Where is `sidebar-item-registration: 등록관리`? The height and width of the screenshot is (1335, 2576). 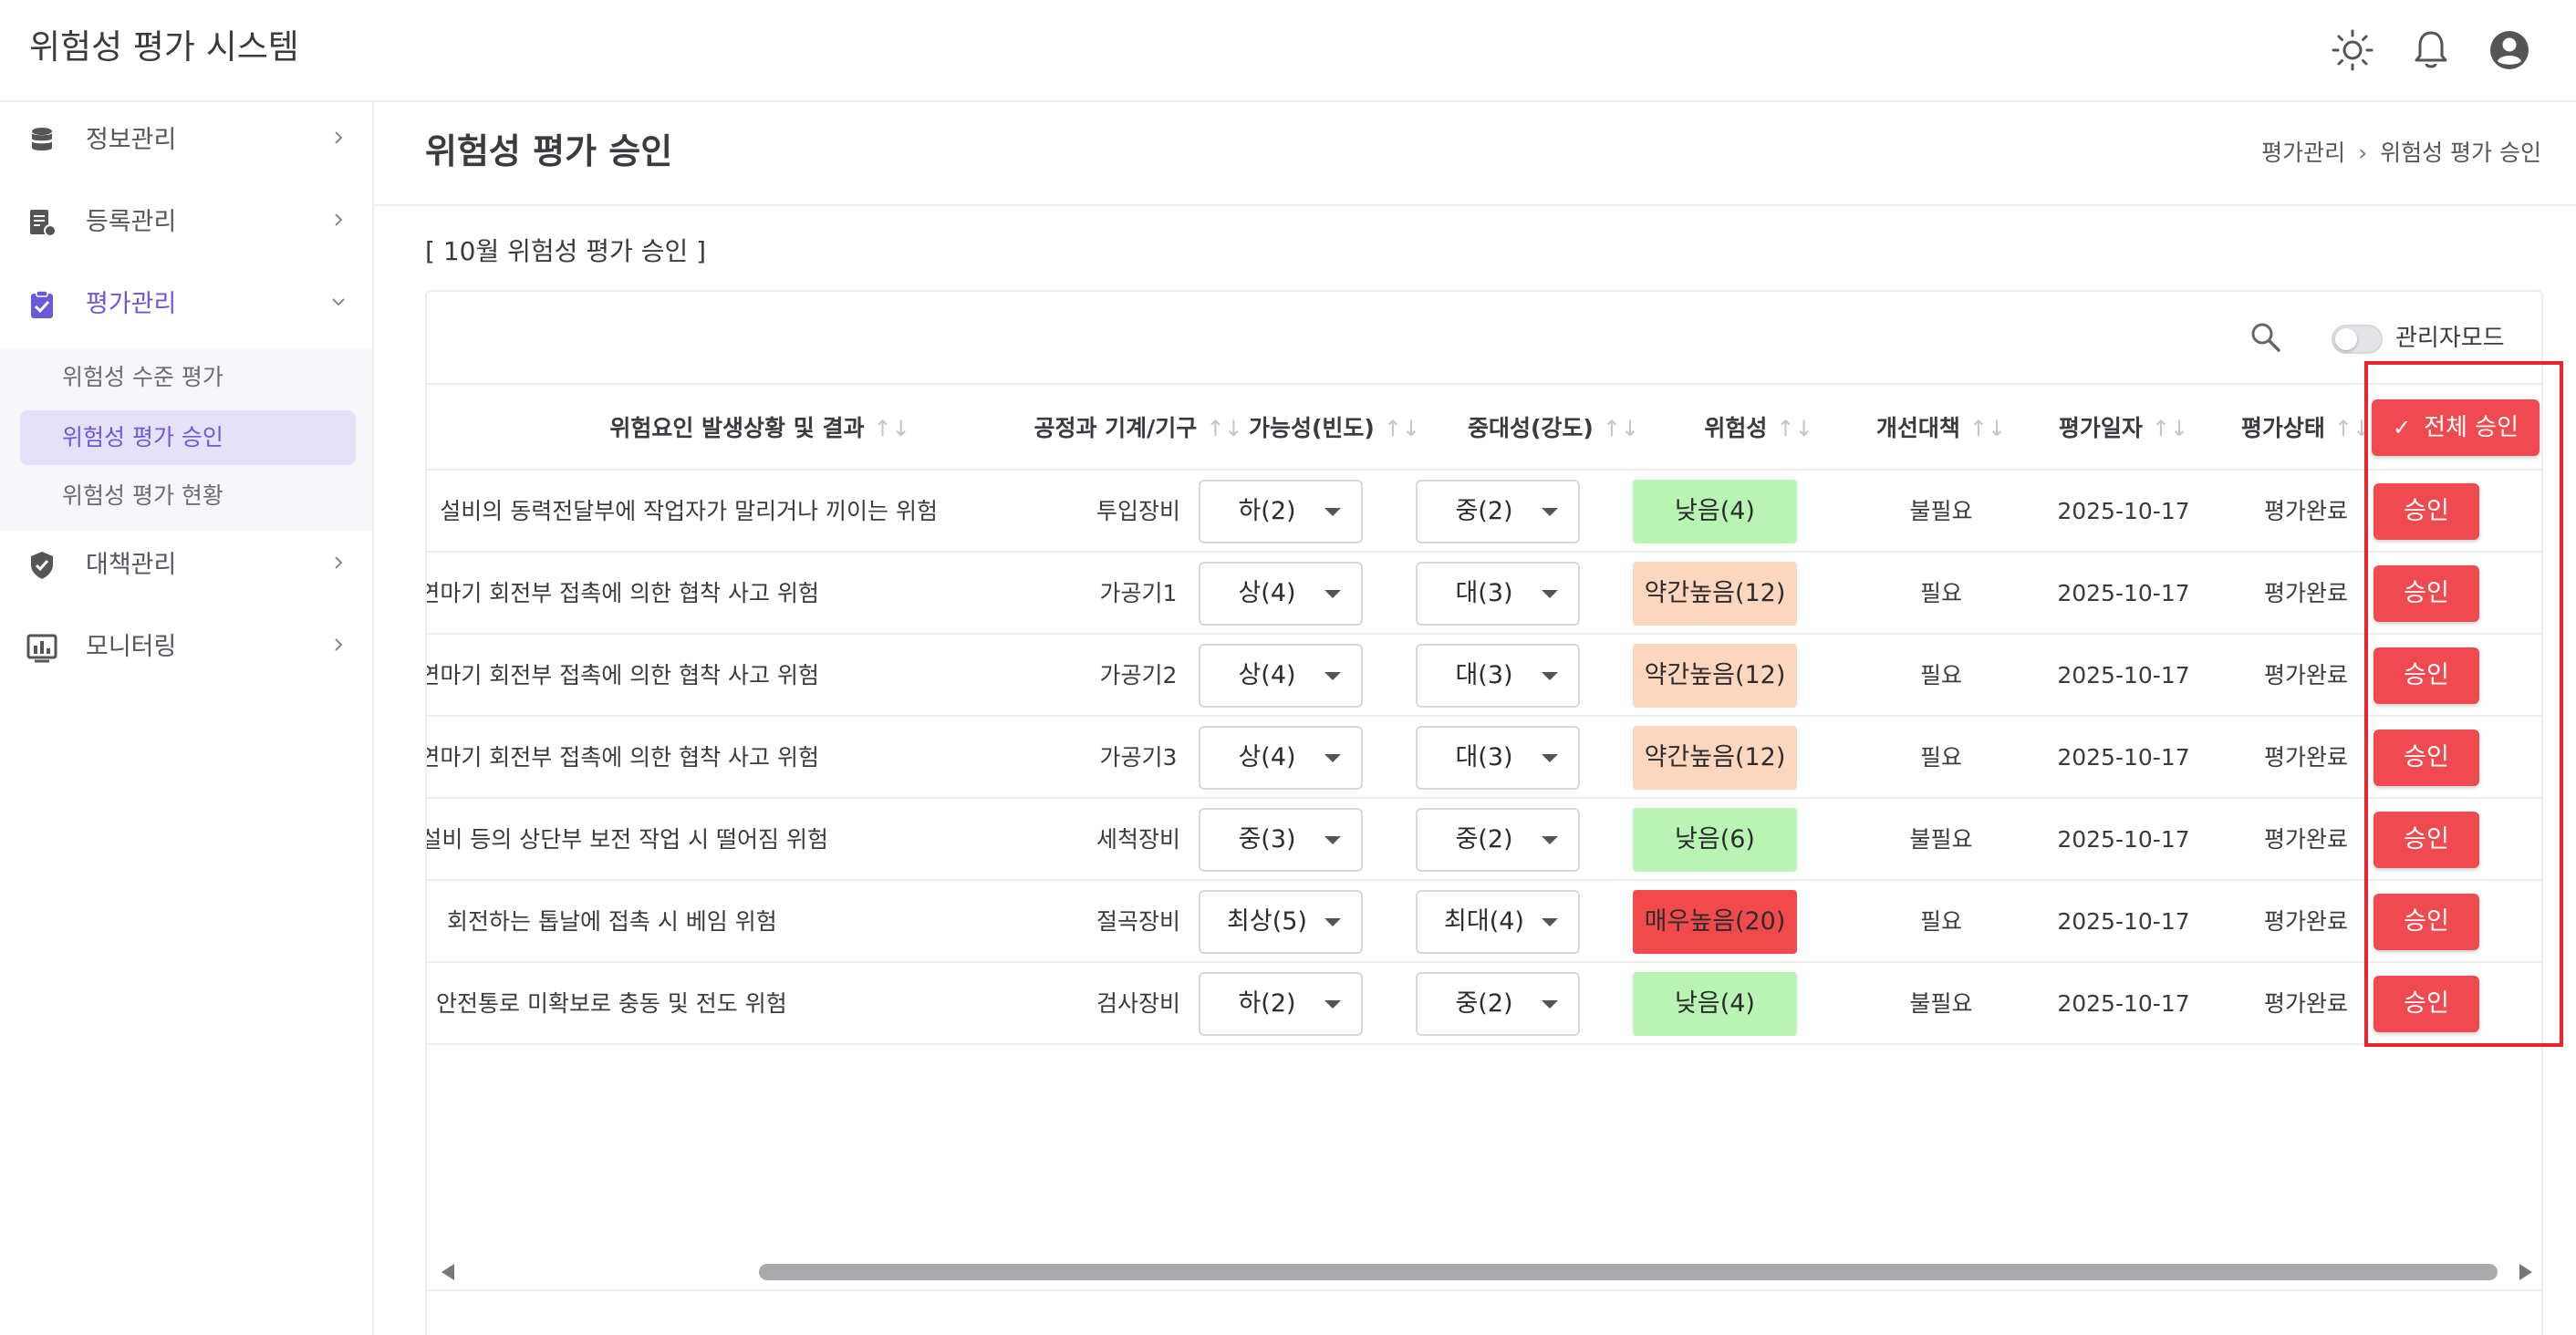 sidebar-item-registration: 등록관리 is located at coordinates (186, 224).